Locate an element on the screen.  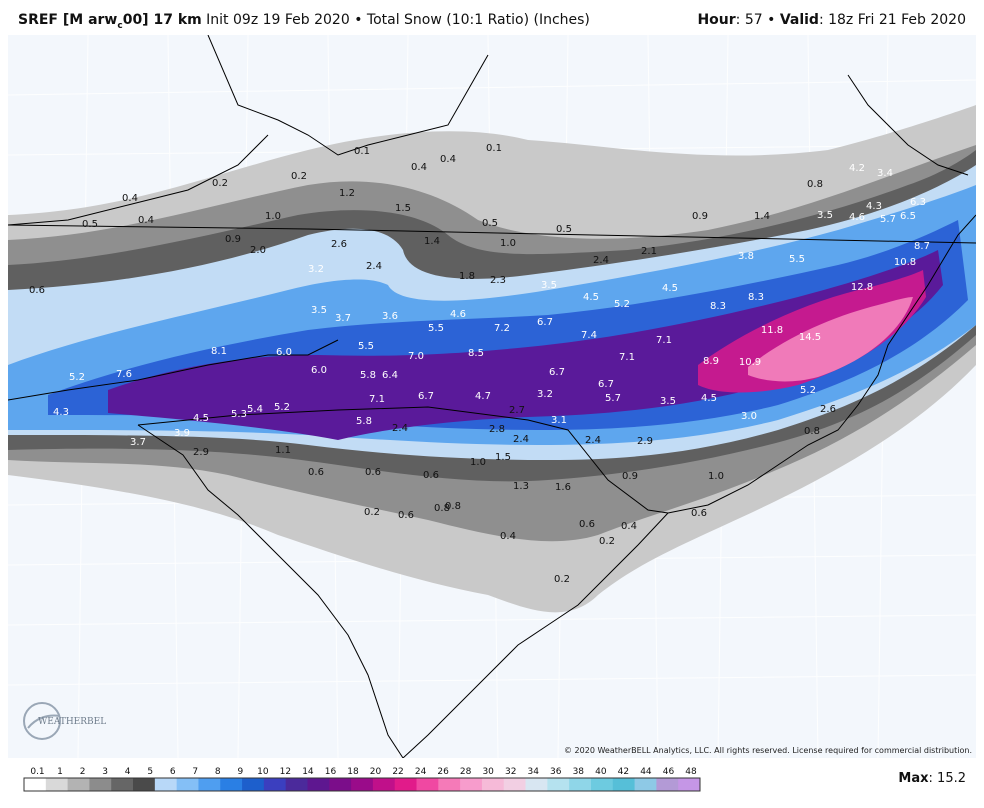
legend-tick-label: 44 is located at coordinates (646, 772).